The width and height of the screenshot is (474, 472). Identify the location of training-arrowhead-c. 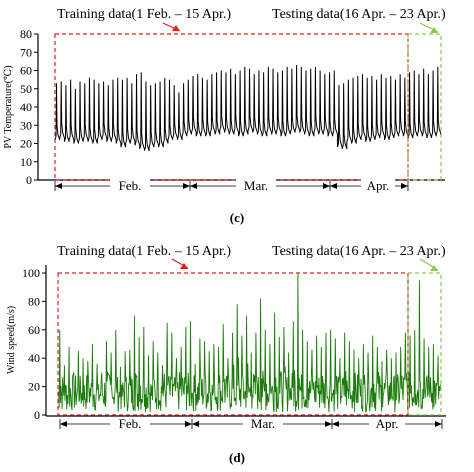
(176, 28).